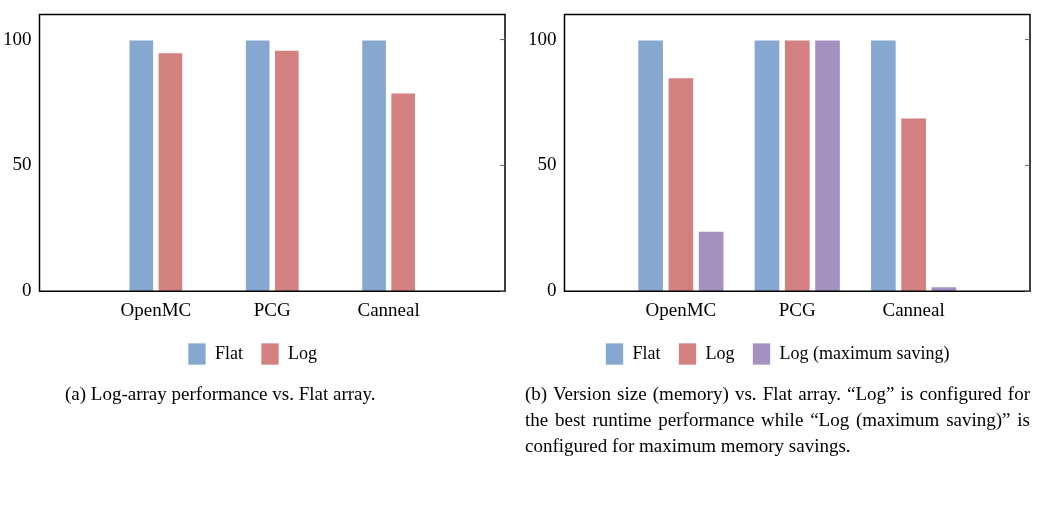 This screenshot has width=1045, height=508. What do you see at coordinates (220, 394) in the screenshot?
I see `text: (a) Log-array performance vs. Flat array.` at bounding box center [220, 394].